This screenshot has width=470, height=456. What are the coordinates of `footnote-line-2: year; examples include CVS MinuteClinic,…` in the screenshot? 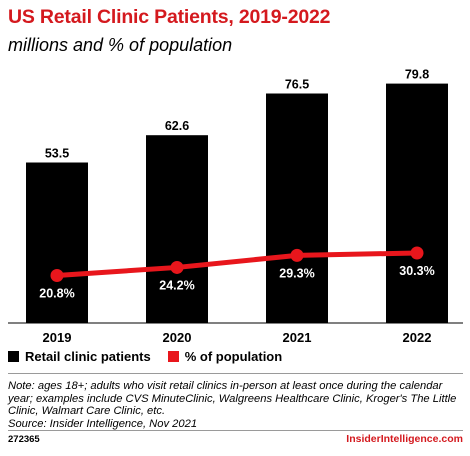 It's located at (232, 398).